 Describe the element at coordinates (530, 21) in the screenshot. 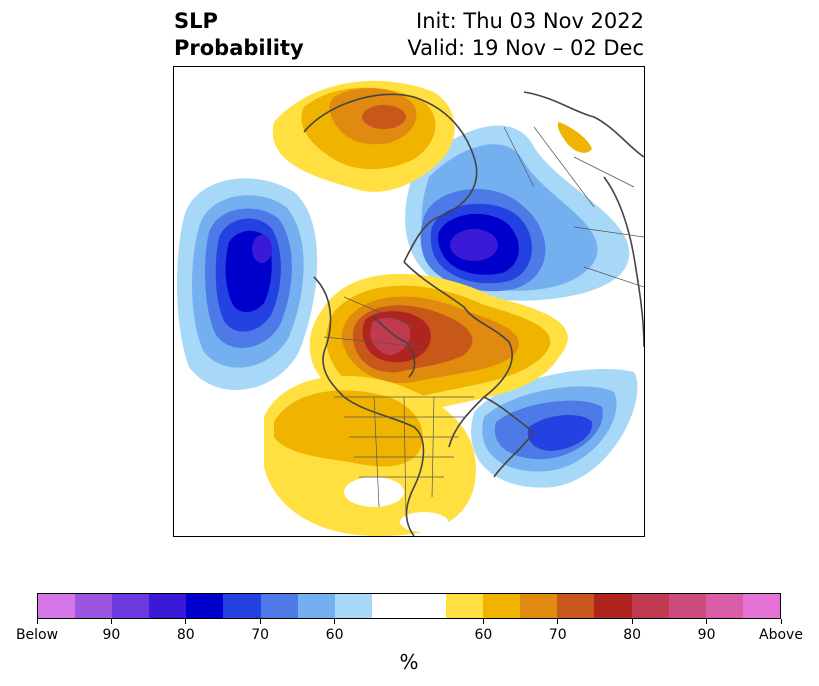

I see `init-date: Init: Thu 03 Nov 2022` at that location.